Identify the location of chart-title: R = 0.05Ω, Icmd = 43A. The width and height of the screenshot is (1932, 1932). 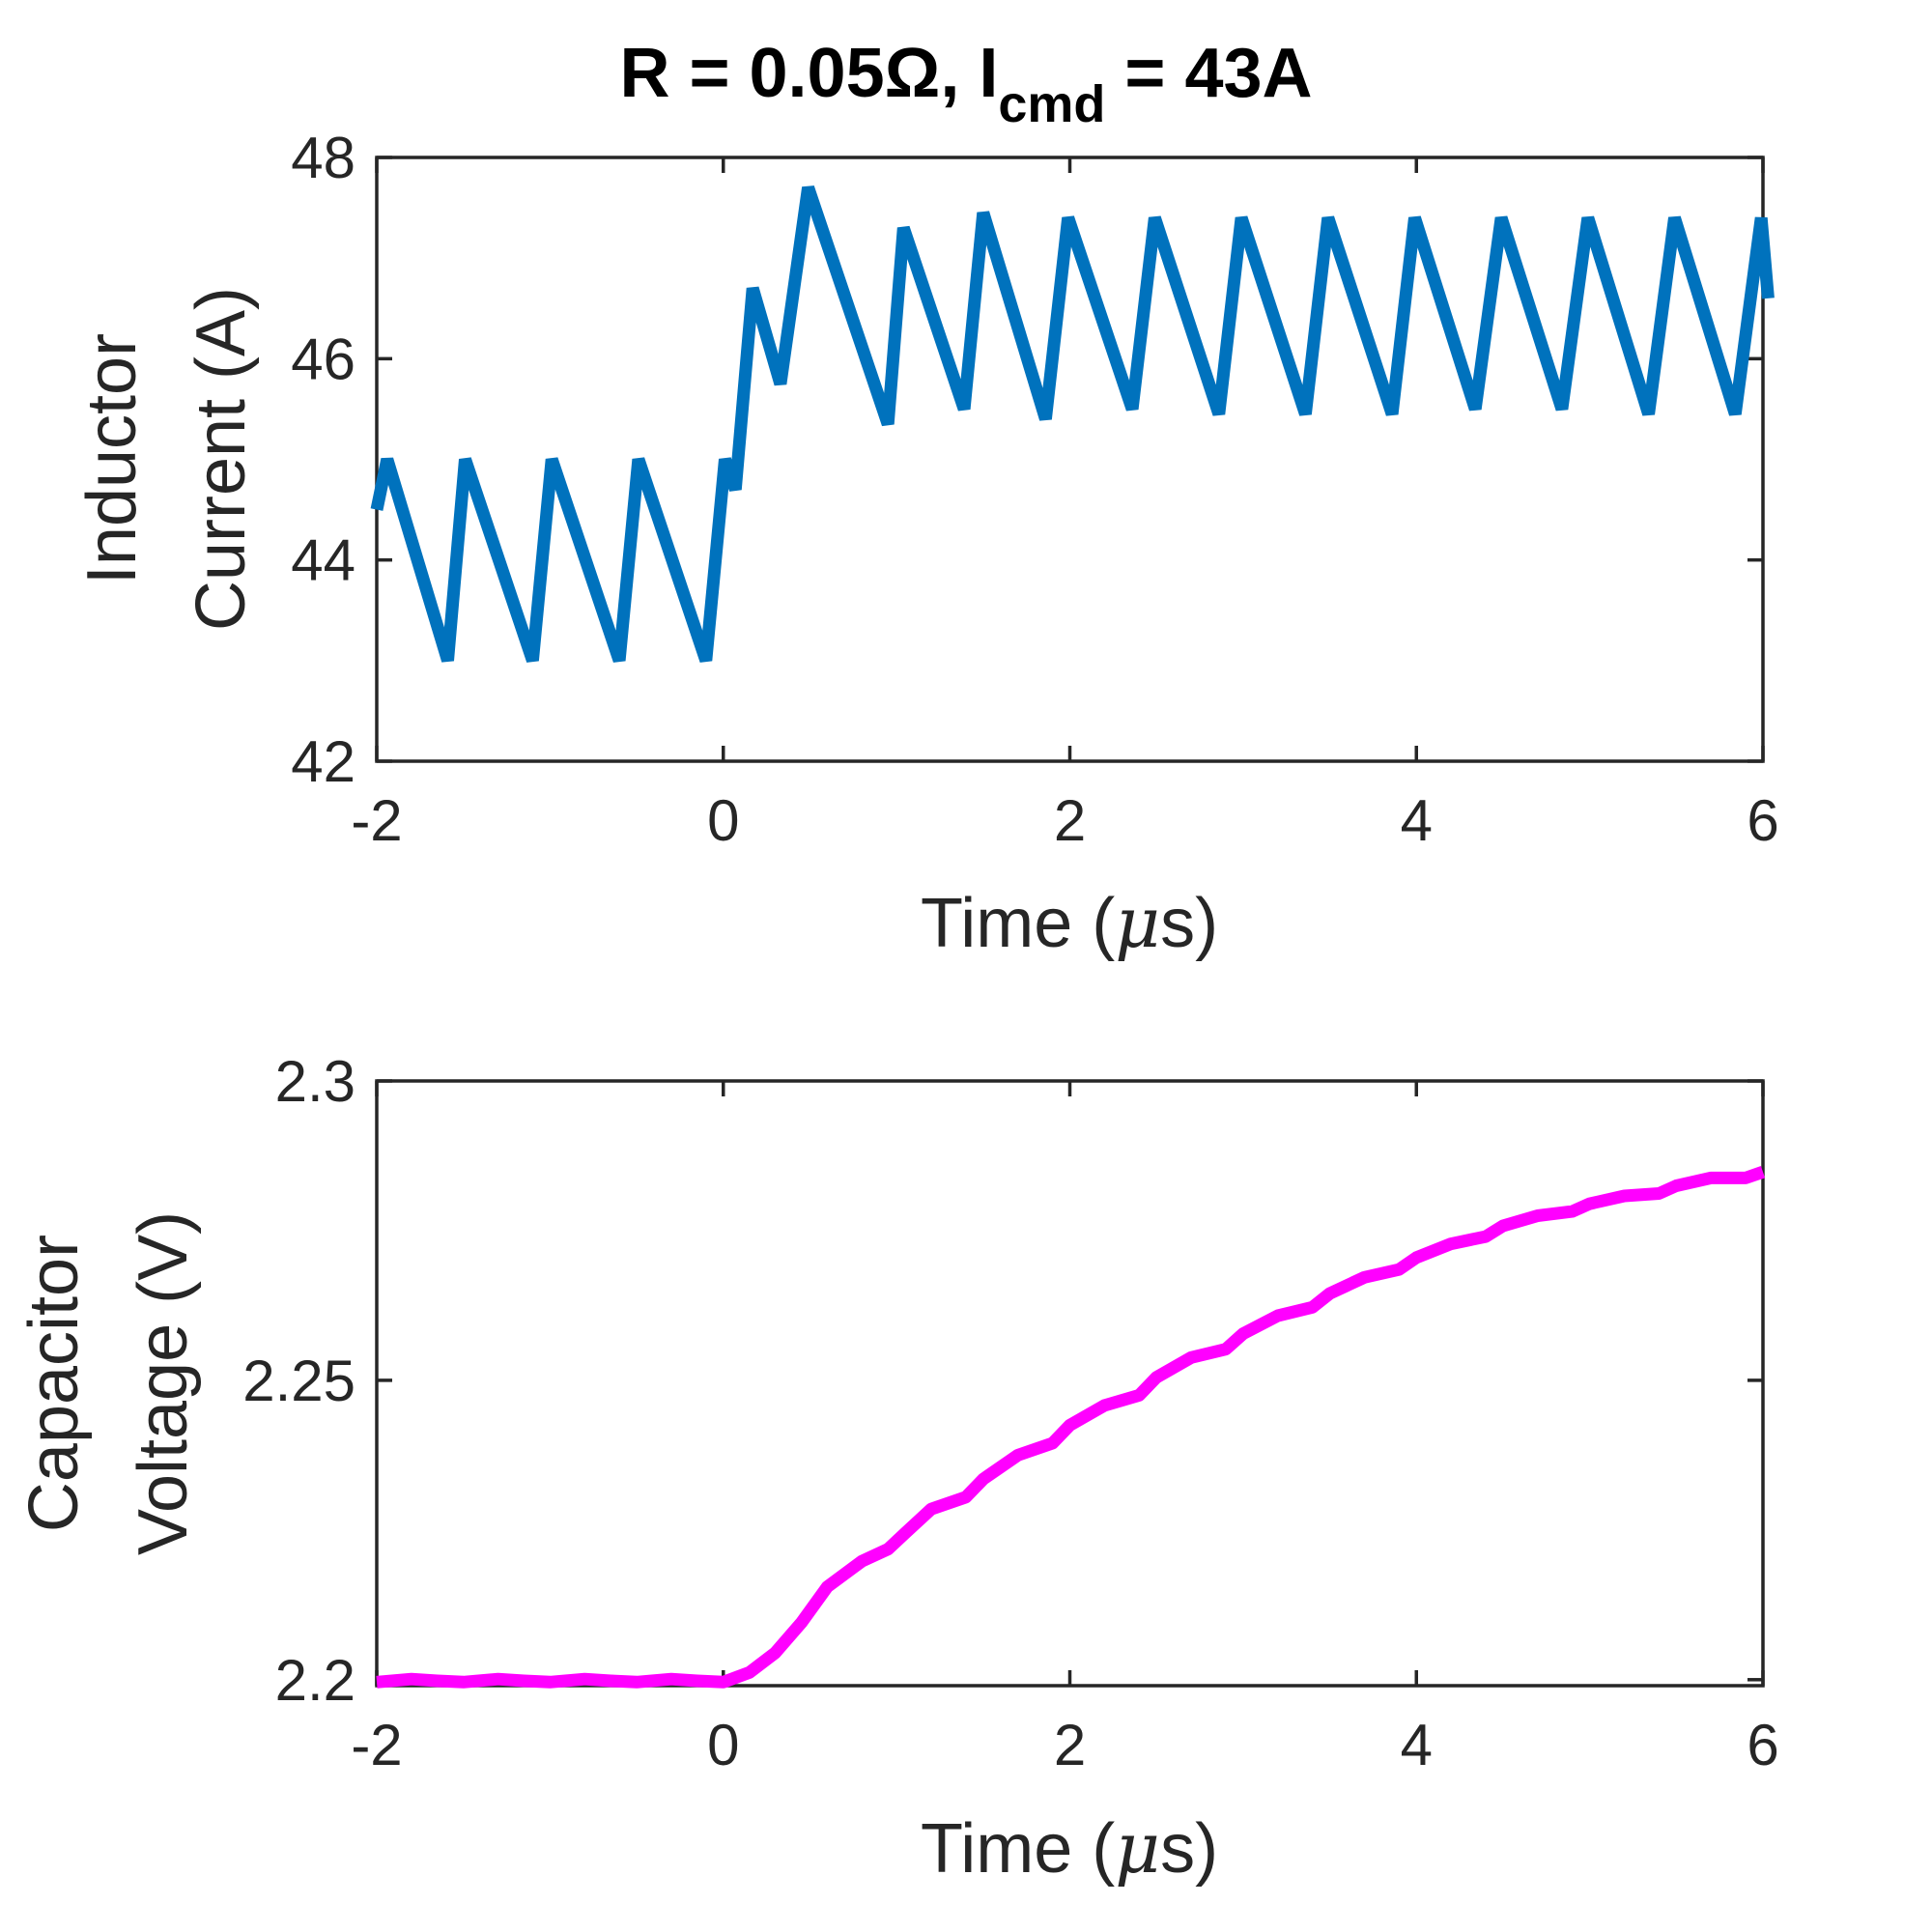
(965, 84).